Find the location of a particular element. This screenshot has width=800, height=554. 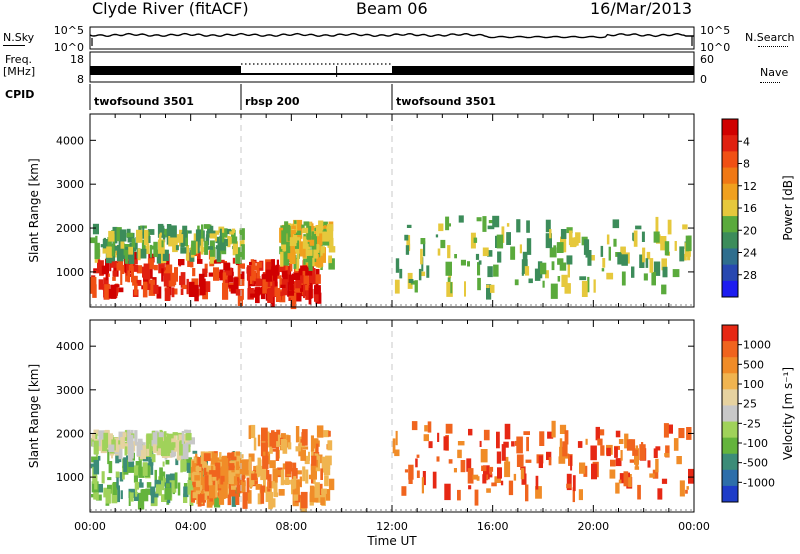

velocity-panel-ylabel: Slant Range [km] is located at coordinates (34, 416).